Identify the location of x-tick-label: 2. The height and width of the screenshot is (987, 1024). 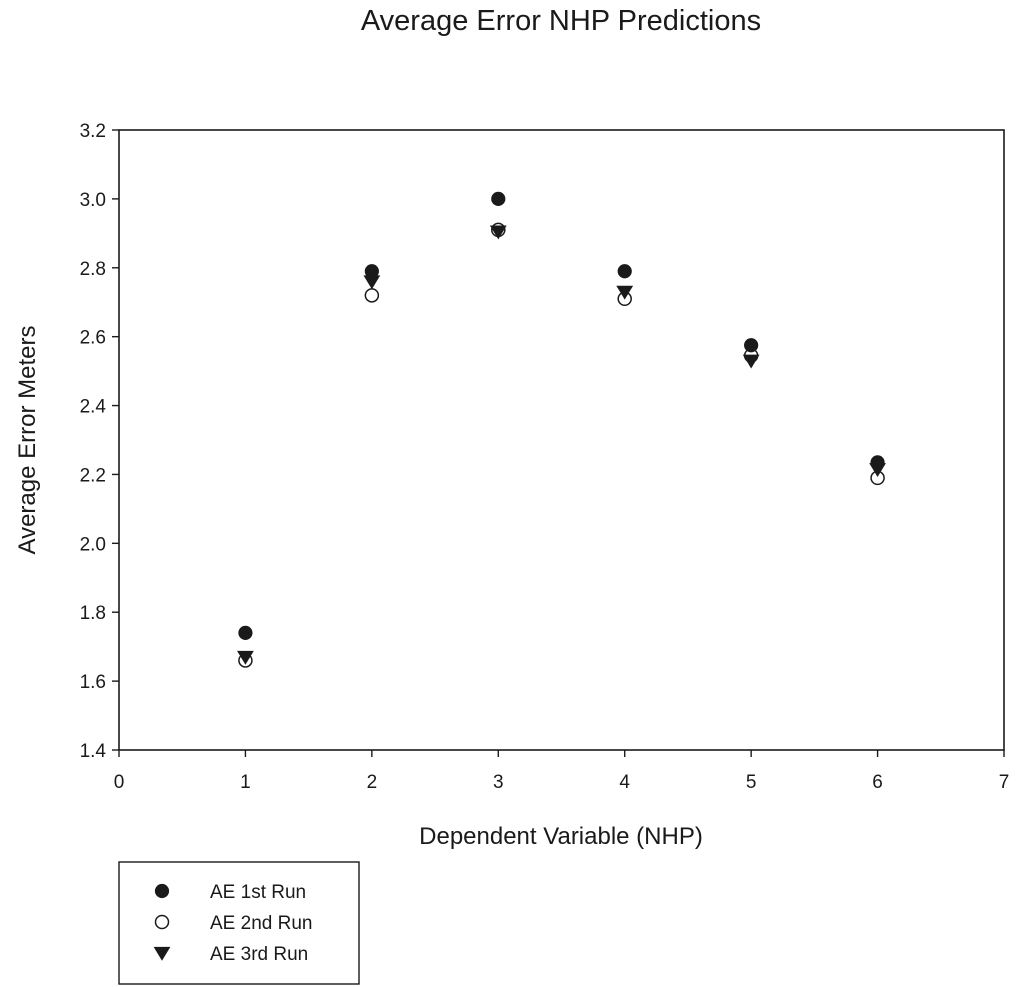
(372, 782).